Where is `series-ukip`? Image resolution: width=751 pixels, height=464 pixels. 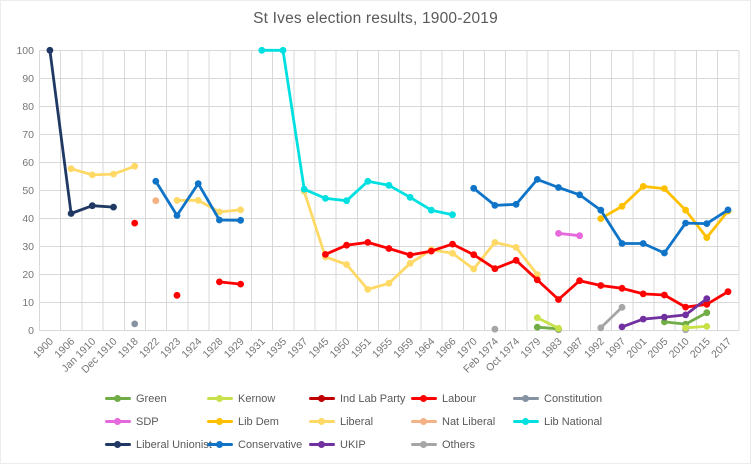
series-ukip is located at coordinates (664, 313).